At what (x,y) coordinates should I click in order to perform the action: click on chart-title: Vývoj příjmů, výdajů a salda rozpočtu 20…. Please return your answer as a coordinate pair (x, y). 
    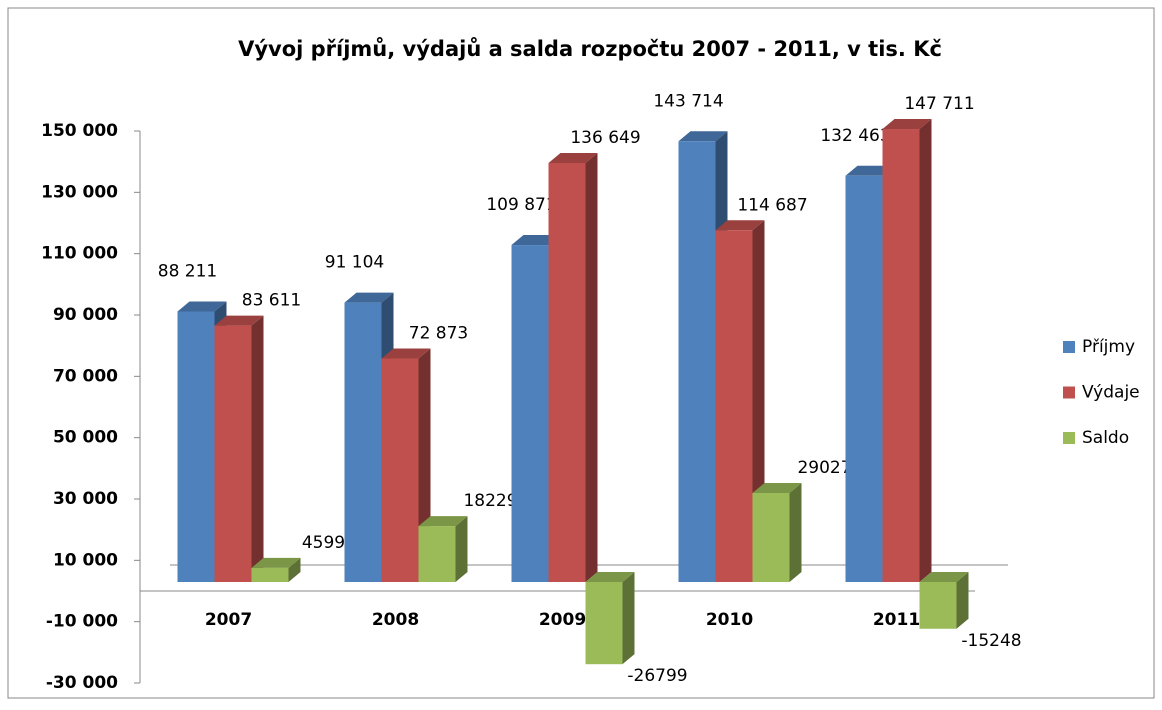
    Looking at the image, I should click on (590, 49).